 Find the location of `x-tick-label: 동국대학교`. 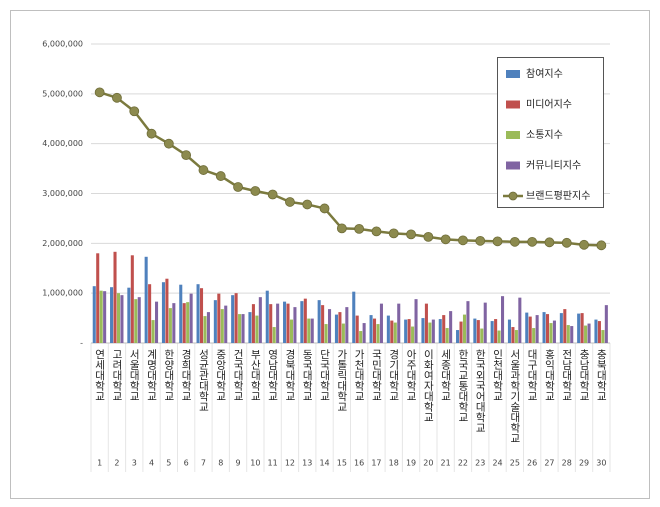

x-tick-label: 동국대학교 is located at coordinates (307, 375).